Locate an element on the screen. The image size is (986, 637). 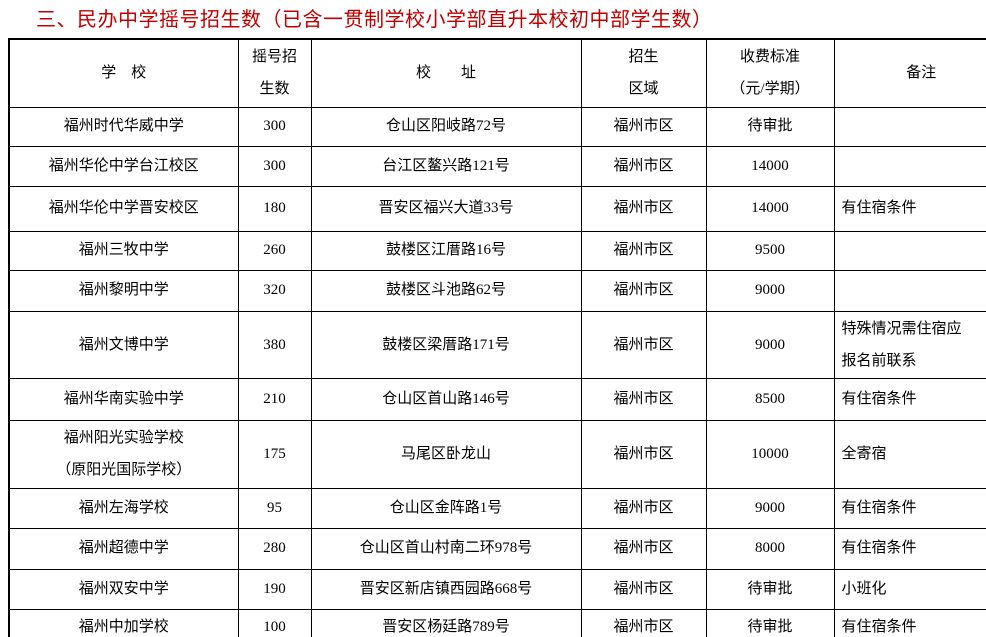
cell-address: 仓山区金阵路1号 is located at coordinates (446, 508).